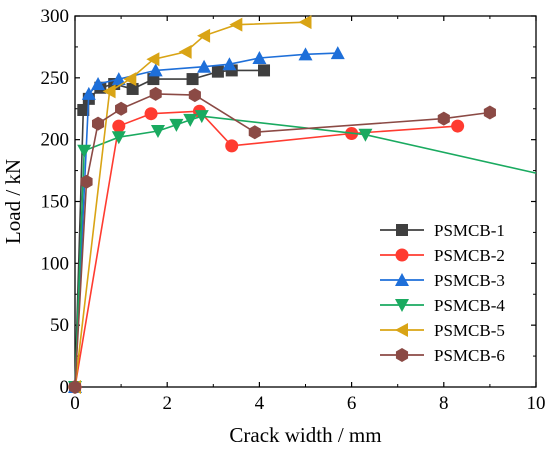  I want to click on legend-item: PSMCB-3, so click(442, 280).